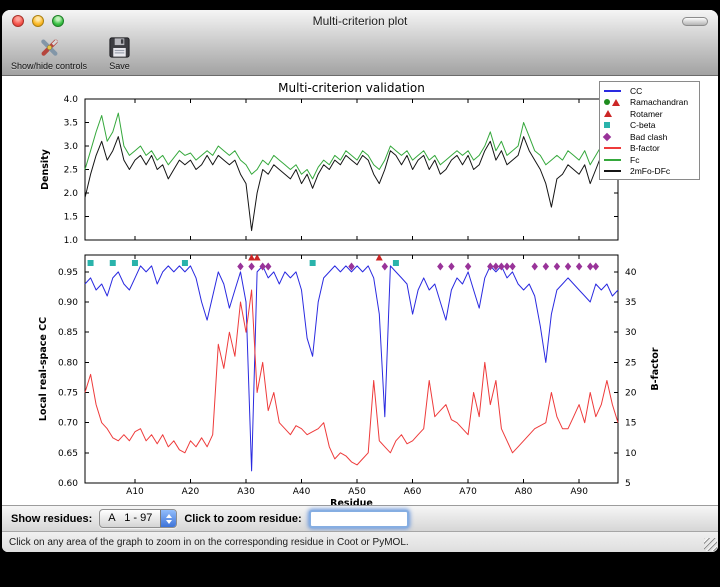 The image size is (720, 587). I want to click on tool-label: Show/hide controls, so click(49, 66).